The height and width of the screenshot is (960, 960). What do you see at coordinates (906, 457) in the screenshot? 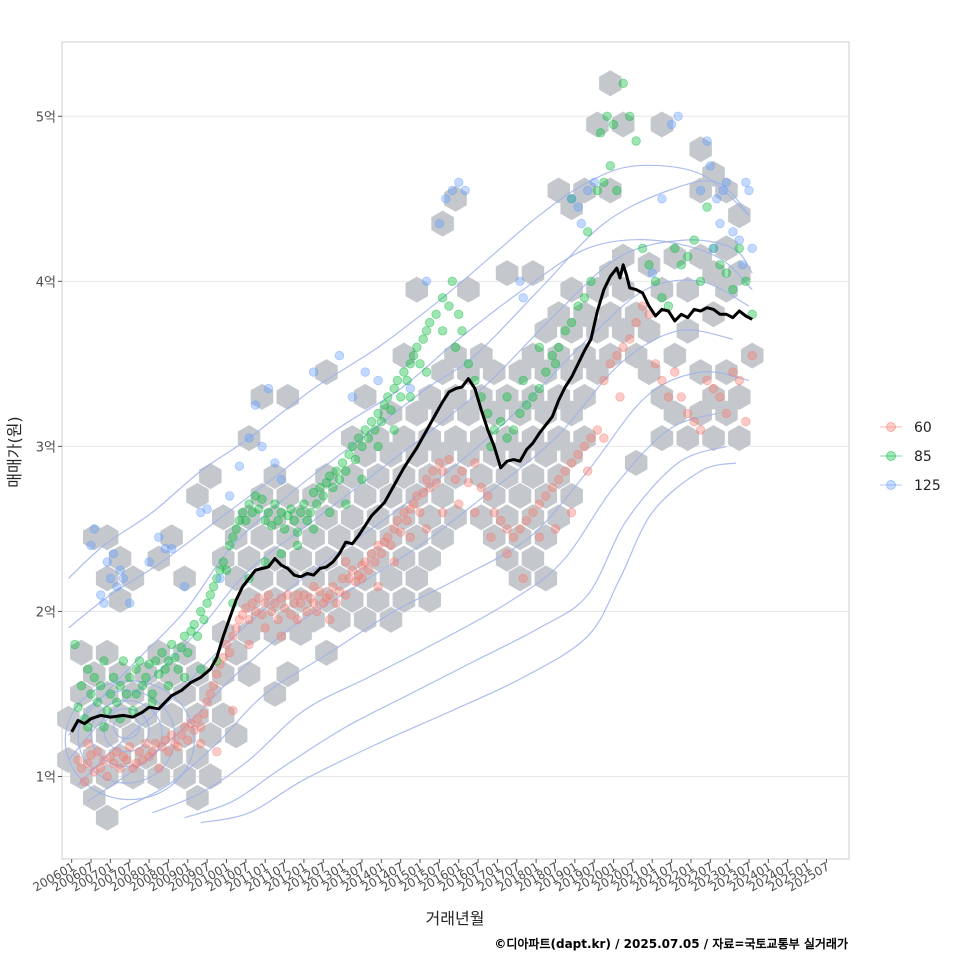
I see `legend-item-85: 85` at bounding box center [906, 457].